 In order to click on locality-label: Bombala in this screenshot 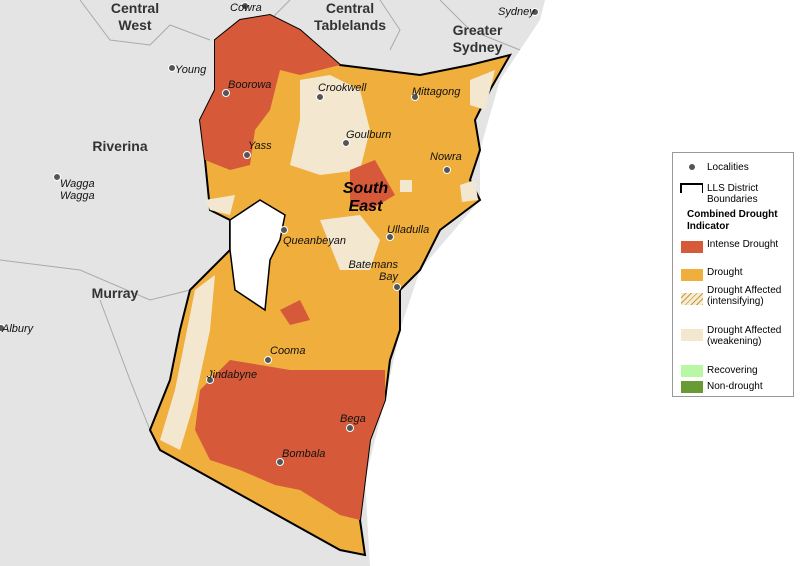, I will do `click(304, 454)`.